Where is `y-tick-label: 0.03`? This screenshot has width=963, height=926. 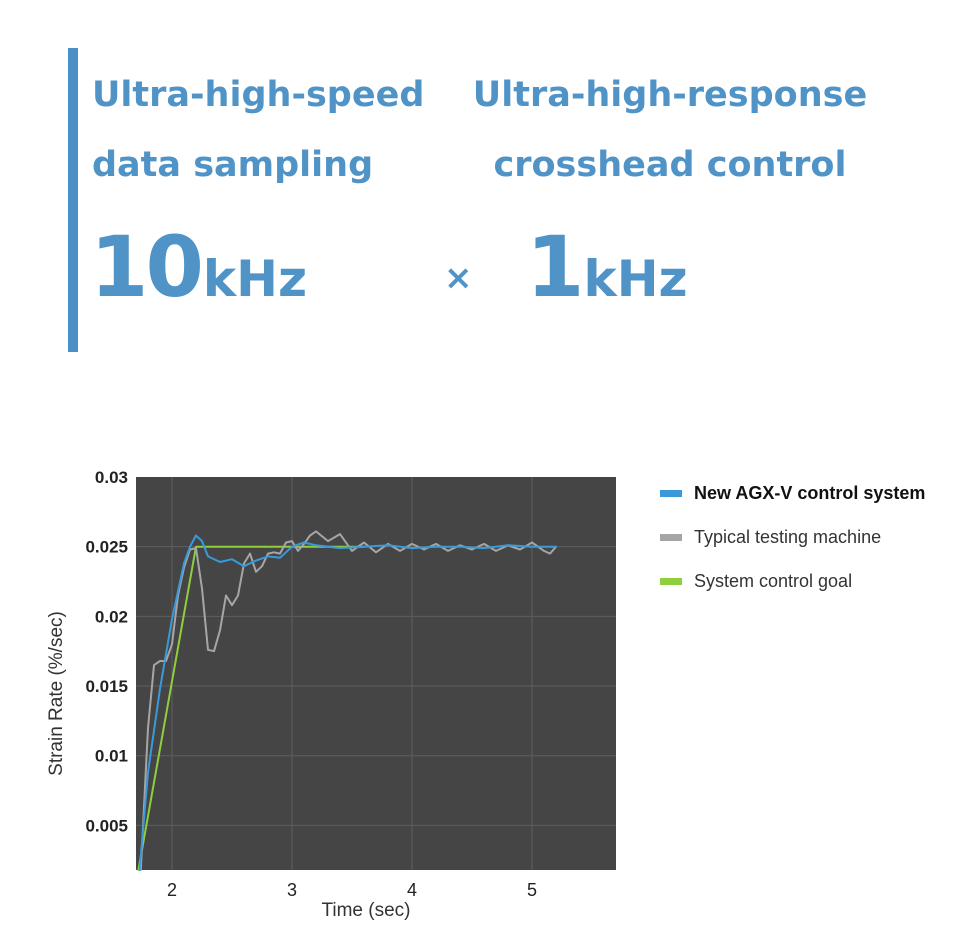
y-tick-label: 0.03 is located at coordinates (111, 477).